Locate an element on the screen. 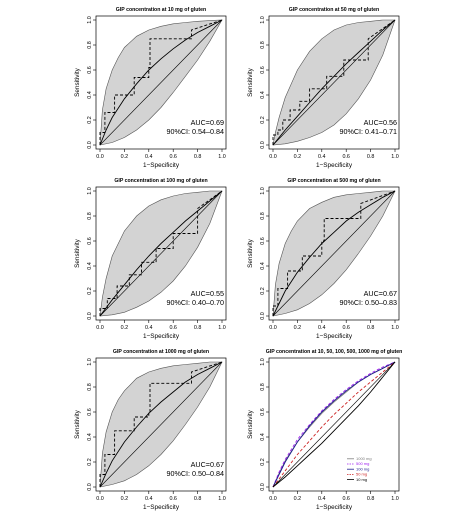 This screenshot has height=521, width=474. chart-title: GIP concentration at 500 mg of gluten is located at coordinates (333, 181).